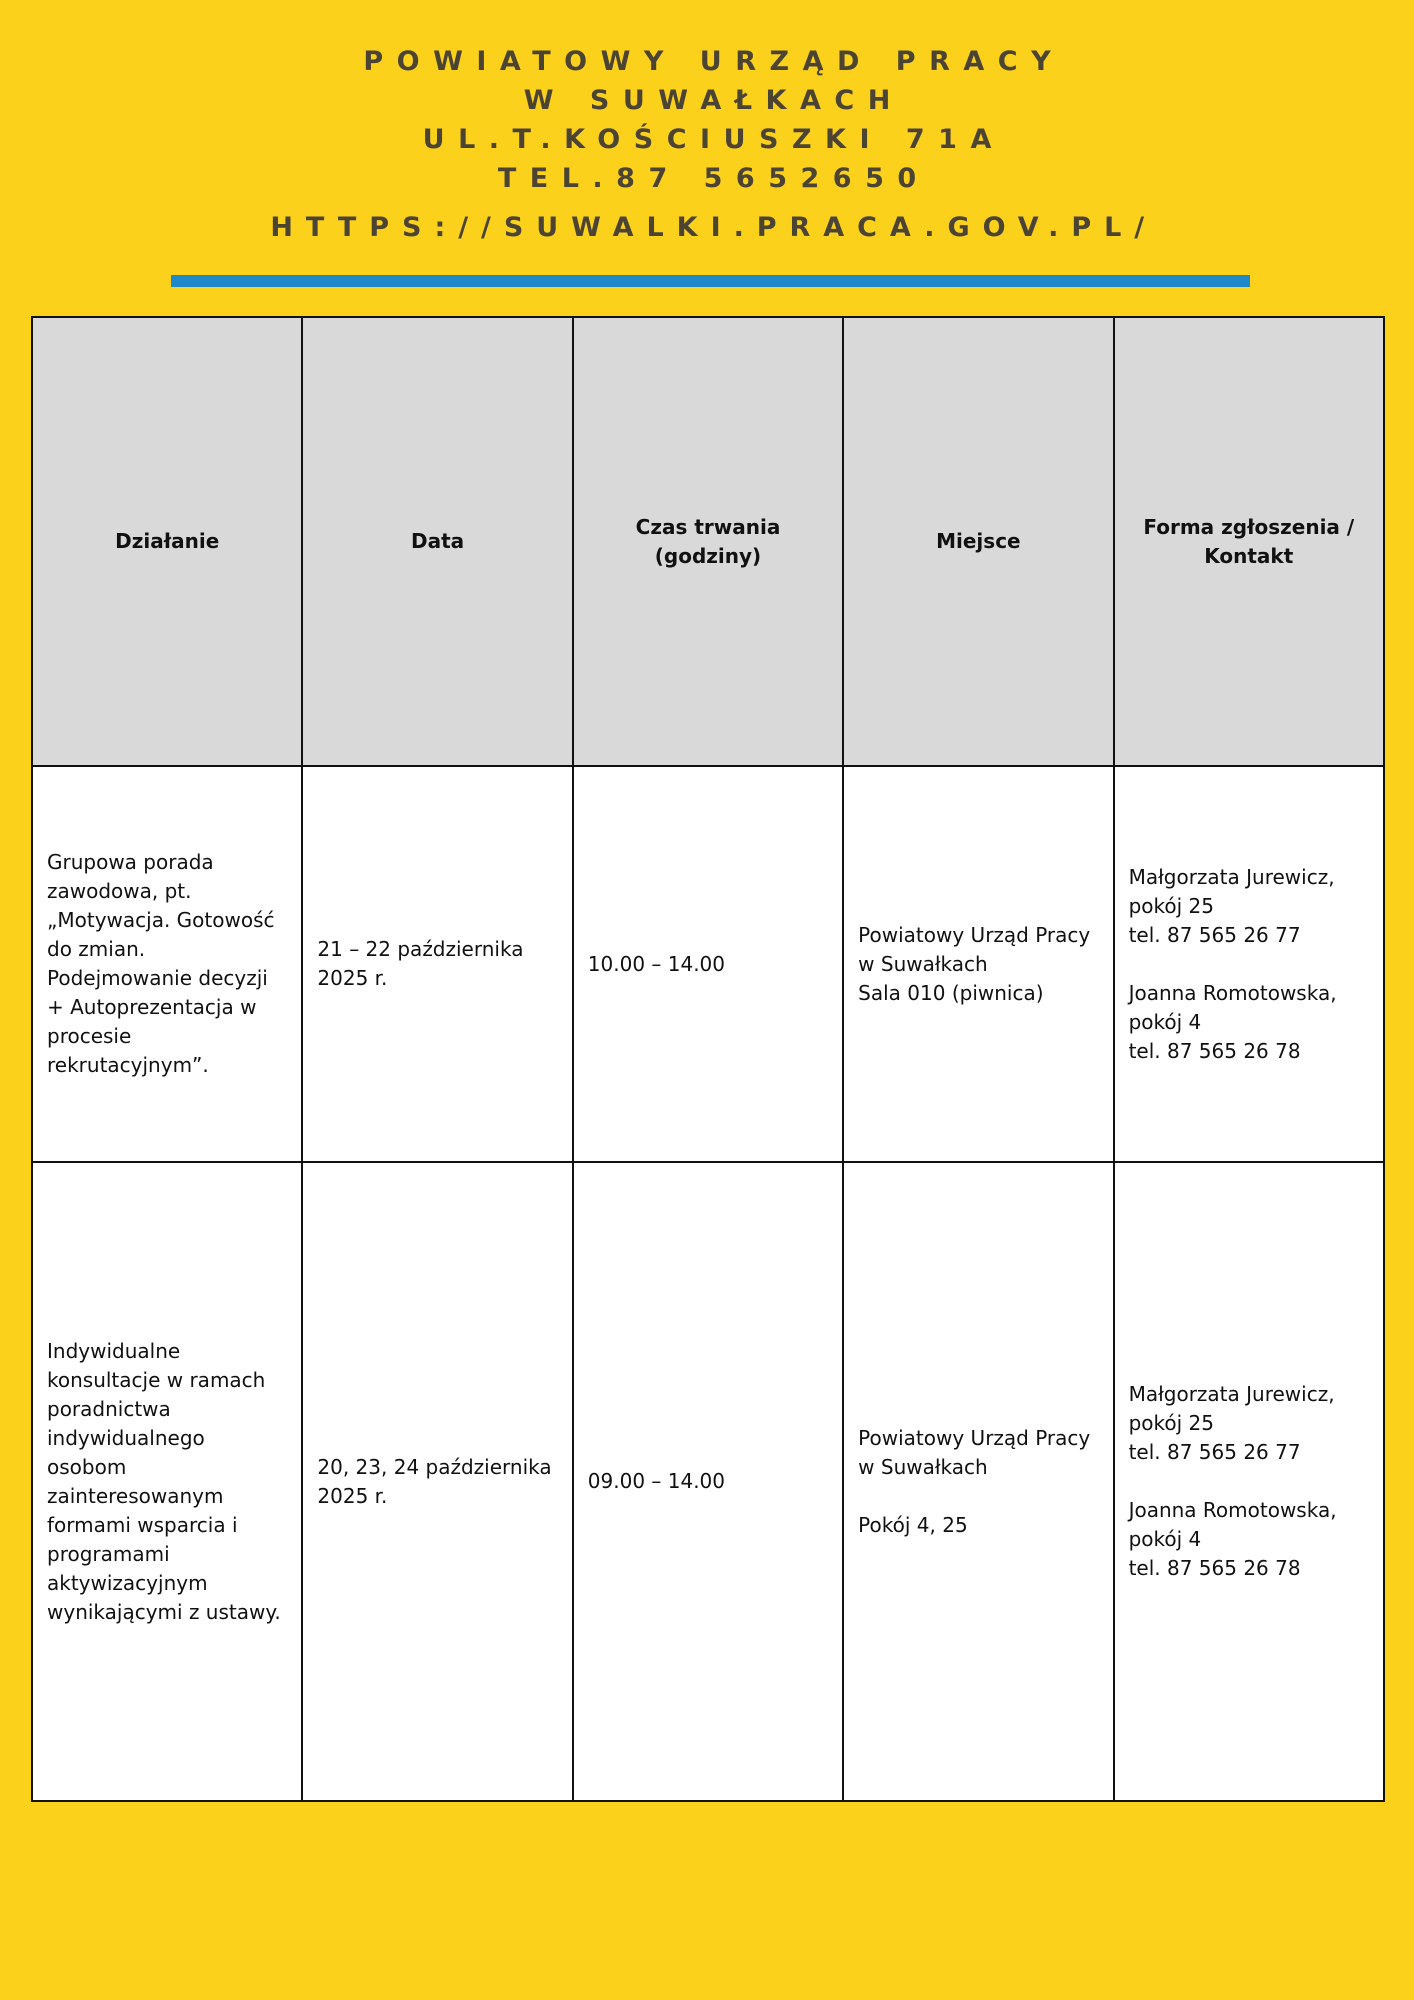 This screenshot has height=2000, width=1414. What do you see at coordinates (713, 100) in the screenshot?
I see `header-line: W SUWAŁKACH` at bounding box center [713, 100].